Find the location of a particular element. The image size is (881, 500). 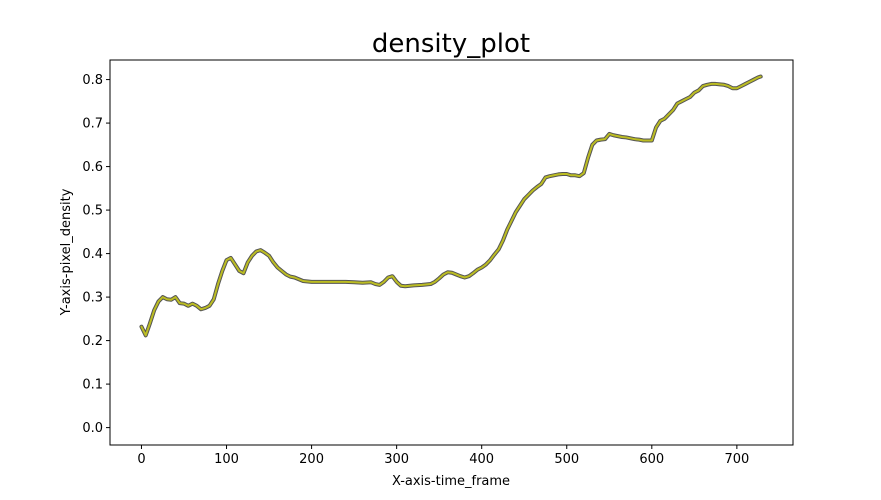

chart-title: density_plot is located at coordinates (451, 44).